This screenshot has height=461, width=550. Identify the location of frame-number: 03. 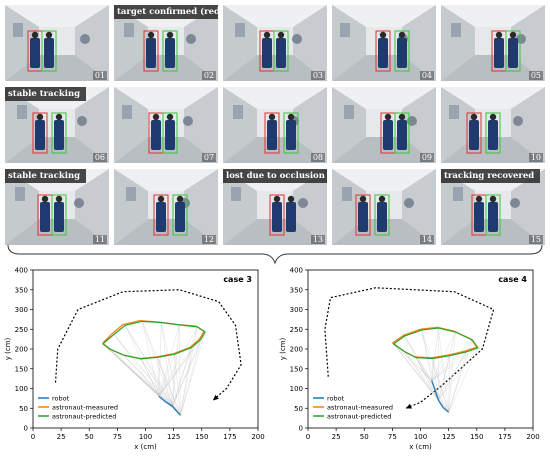
(317, 75).